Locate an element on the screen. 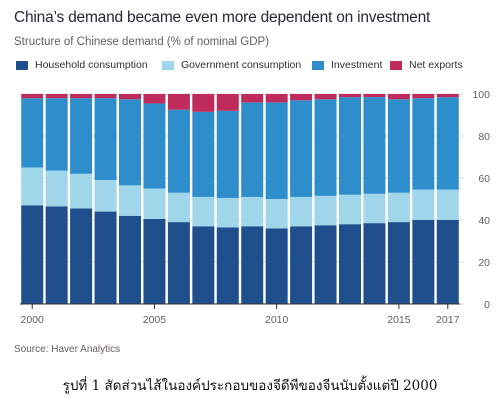  bar-investment-2011 is located at coordinates (301, 148).